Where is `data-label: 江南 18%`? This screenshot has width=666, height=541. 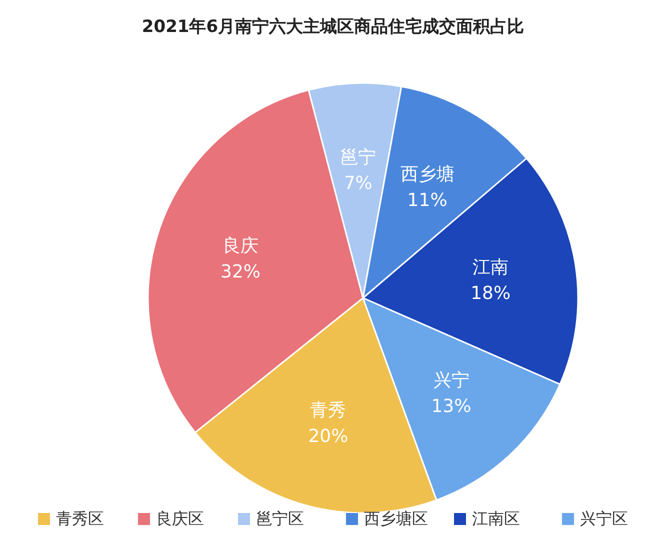
data-label: 江南 18% is located at coordinates (490, 280).